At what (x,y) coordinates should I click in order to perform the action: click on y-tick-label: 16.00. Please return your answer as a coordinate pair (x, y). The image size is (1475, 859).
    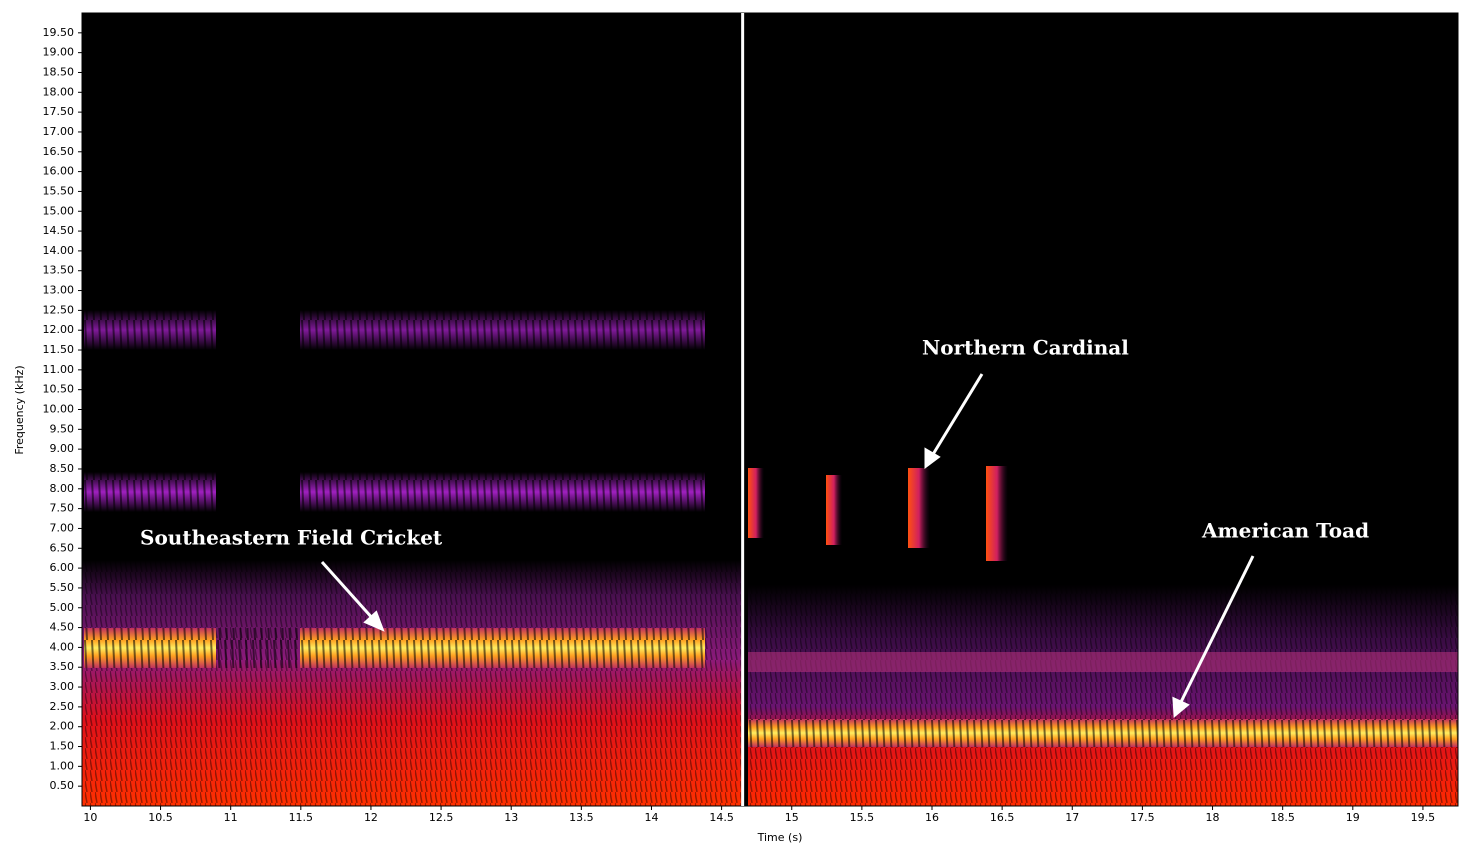
    Looking at the image, I should click on (59, 171).